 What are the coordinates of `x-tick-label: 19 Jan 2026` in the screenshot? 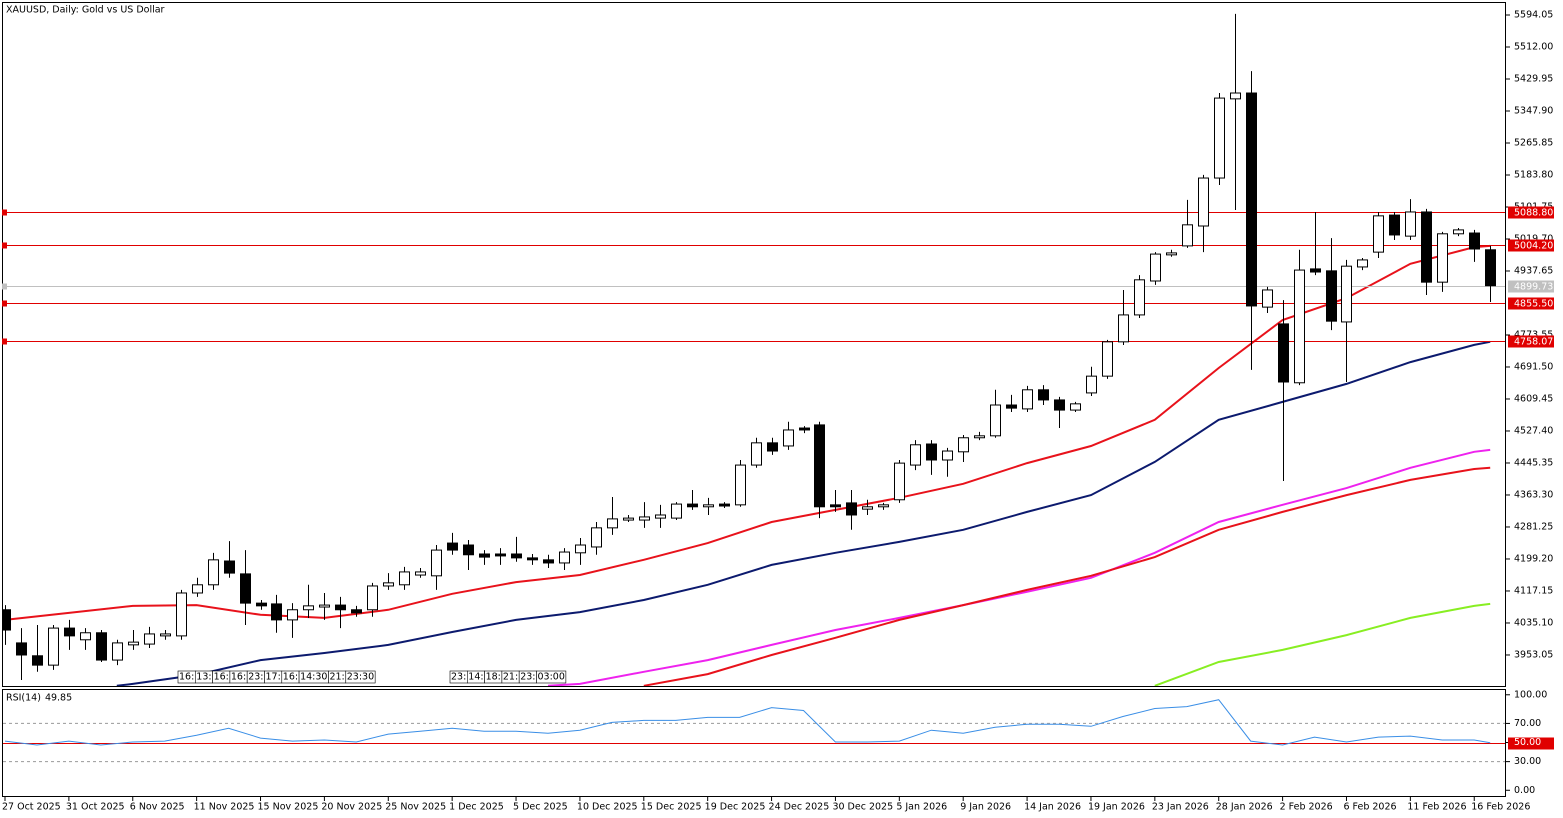 It's located at (1116, 807).